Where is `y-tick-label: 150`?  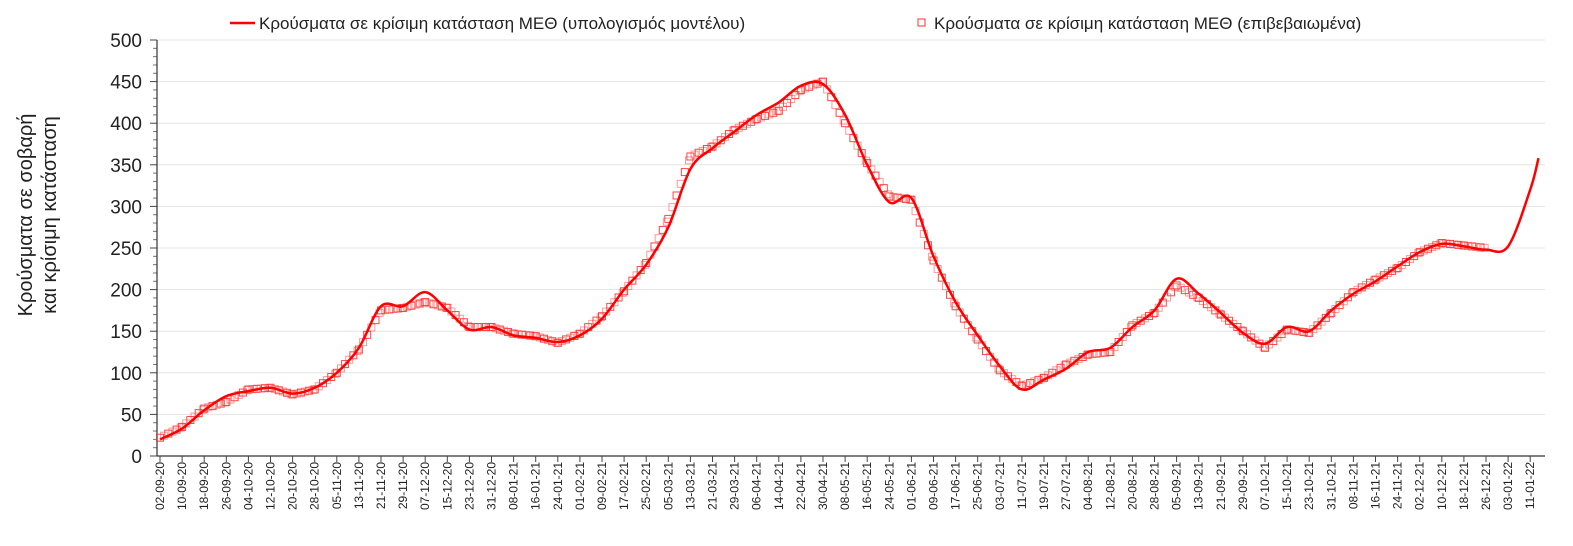
y-tick-label: 150 is located at coordinates (126, 332).